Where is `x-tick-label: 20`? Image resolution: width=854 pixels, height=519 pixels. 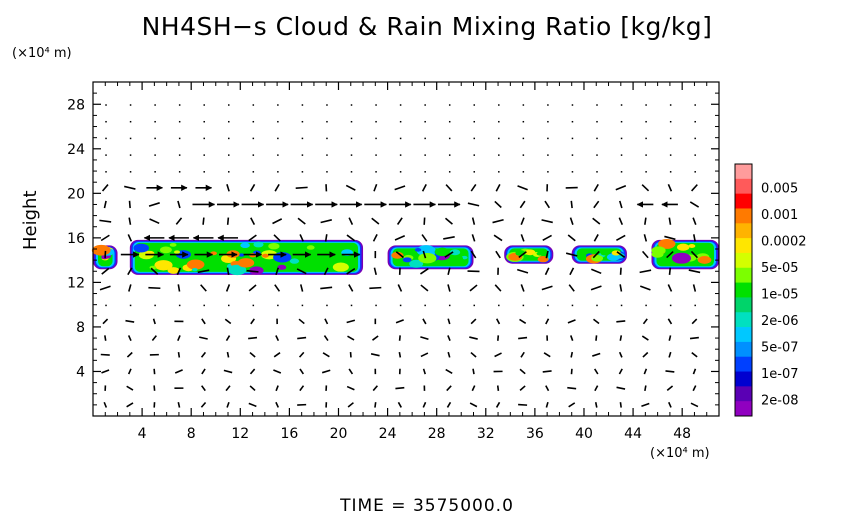 x-tick-label: 20 is located at coordinates (339, 434).